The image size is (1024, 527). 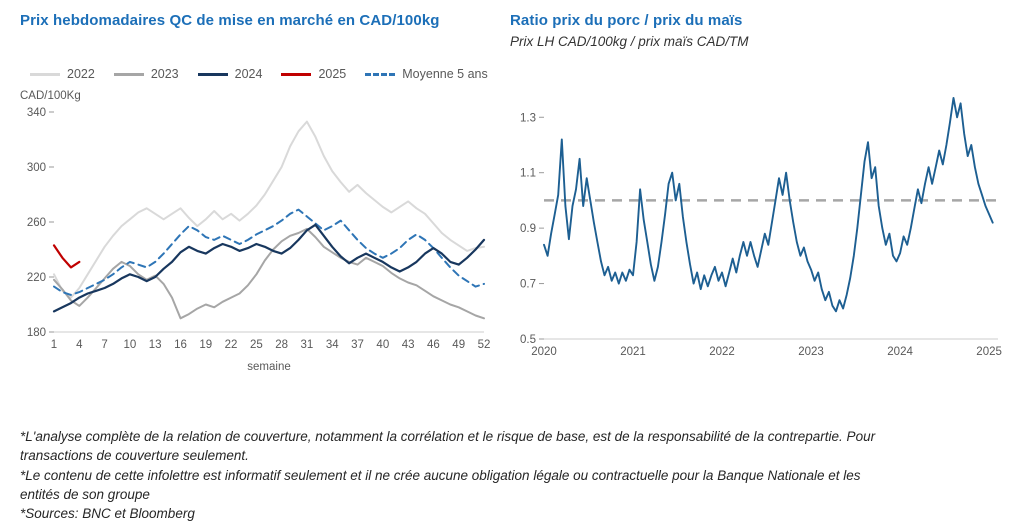 I want to click on y-axis-unit-label: CAD/100Kg, so click(x=50, y=96).